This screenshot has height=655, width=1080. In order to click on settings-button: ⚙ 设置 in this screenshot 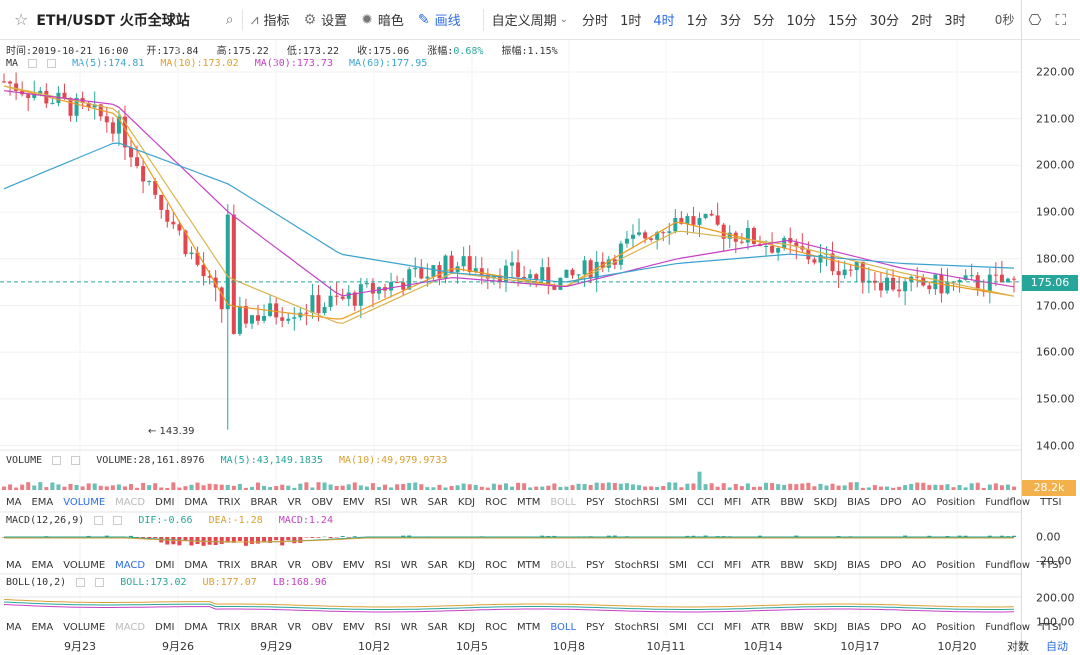, I will do `click(325, 20)`.